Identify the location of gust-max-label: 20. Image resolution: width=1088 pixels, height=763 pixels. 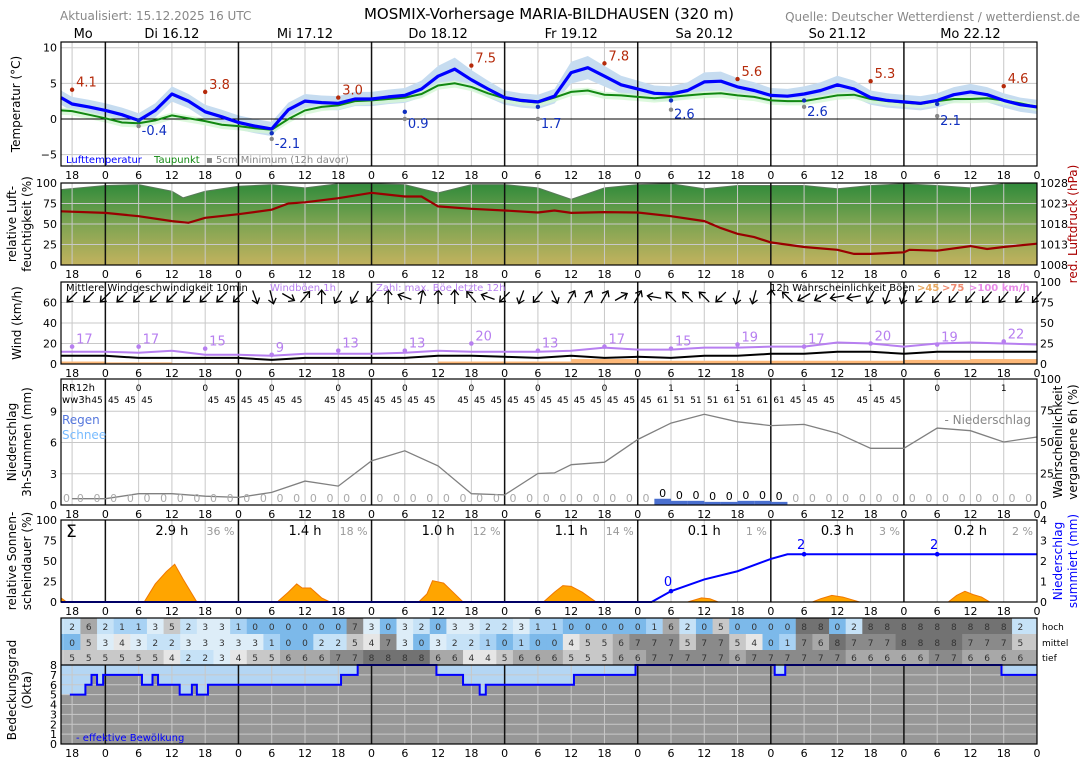
(883, 337).